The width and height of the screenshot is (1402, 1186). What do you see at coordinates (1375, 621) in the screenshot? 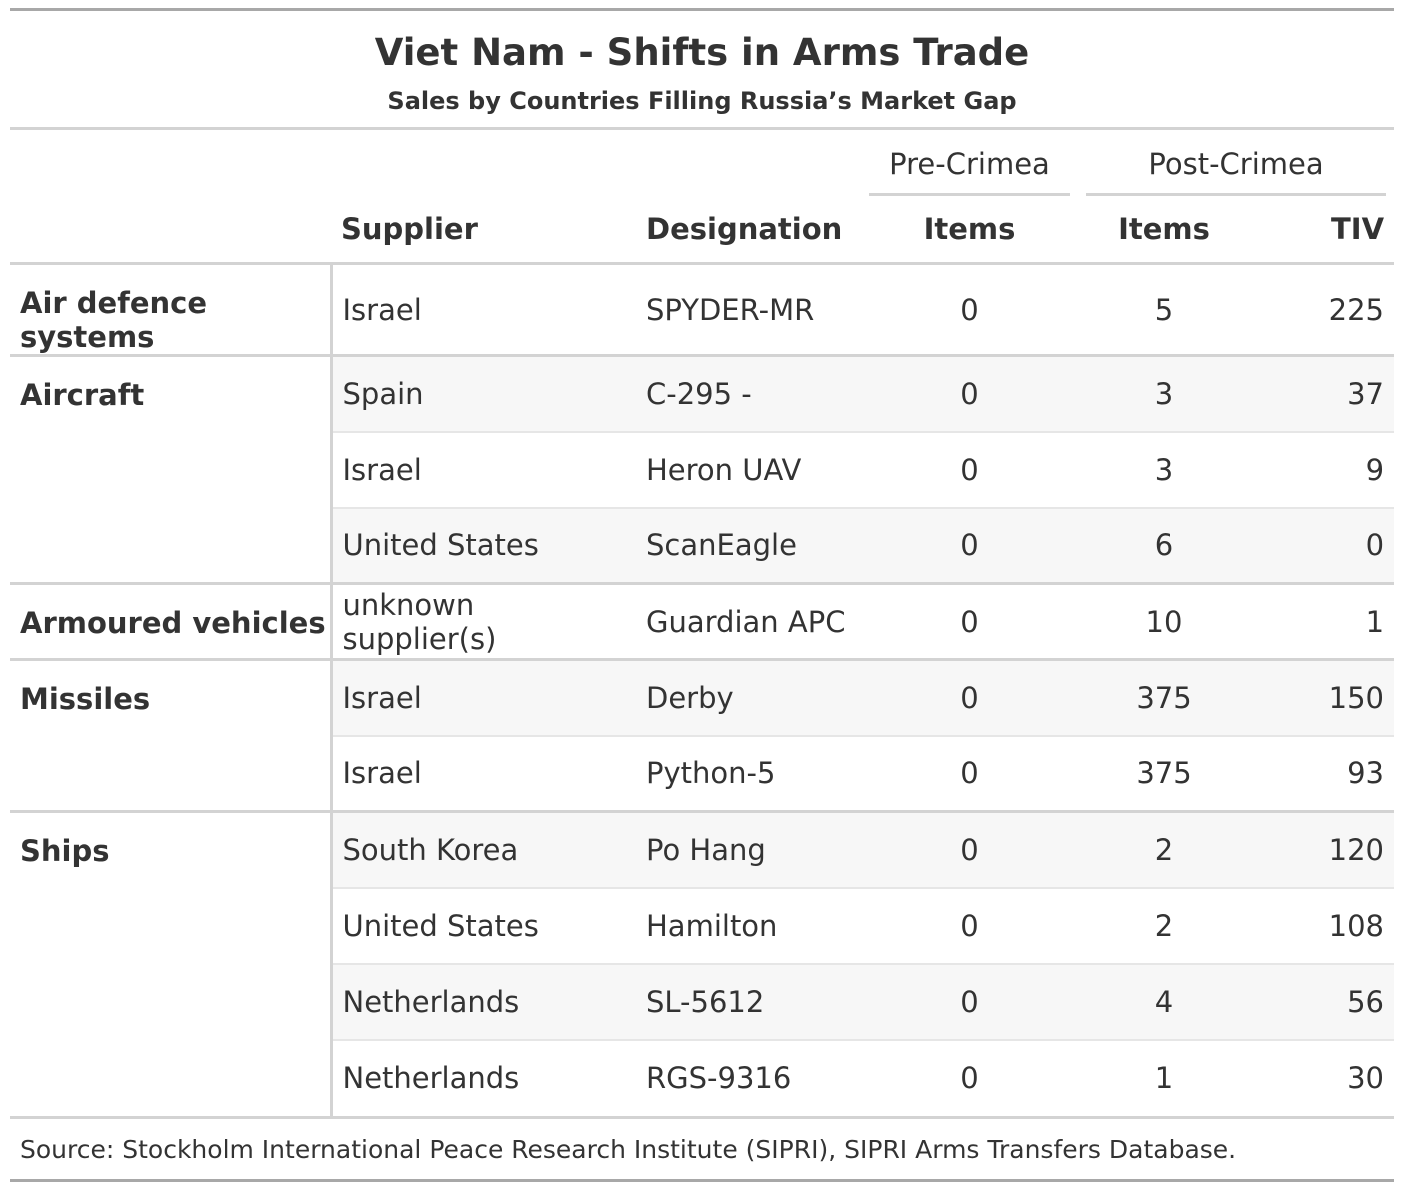
I see `cell-tiv: 1` at bounding box center [1375, 621].